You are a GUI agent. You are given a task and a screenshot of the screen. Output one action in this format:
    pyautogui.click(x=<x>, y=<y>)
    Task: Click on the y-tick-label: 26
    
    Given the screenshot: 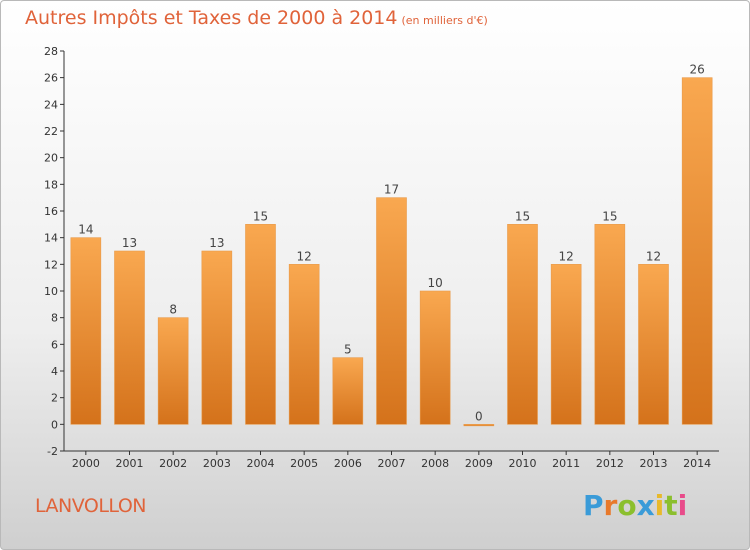 What is the action you would take?
    pyautogui.click(x=51, y=78)
    